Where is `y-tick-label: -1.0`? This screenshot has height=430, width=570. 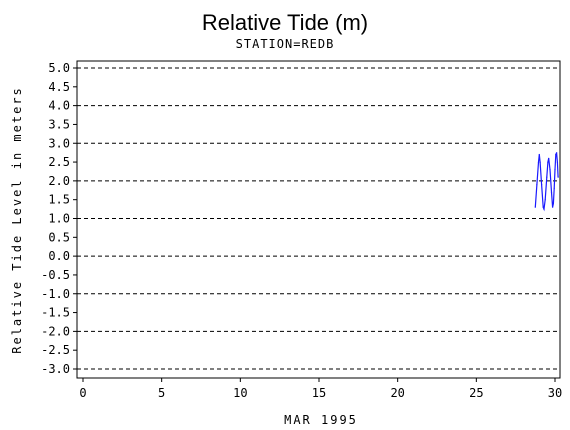 y-tick-label: -1.0 is located at coordinates (55, 294).